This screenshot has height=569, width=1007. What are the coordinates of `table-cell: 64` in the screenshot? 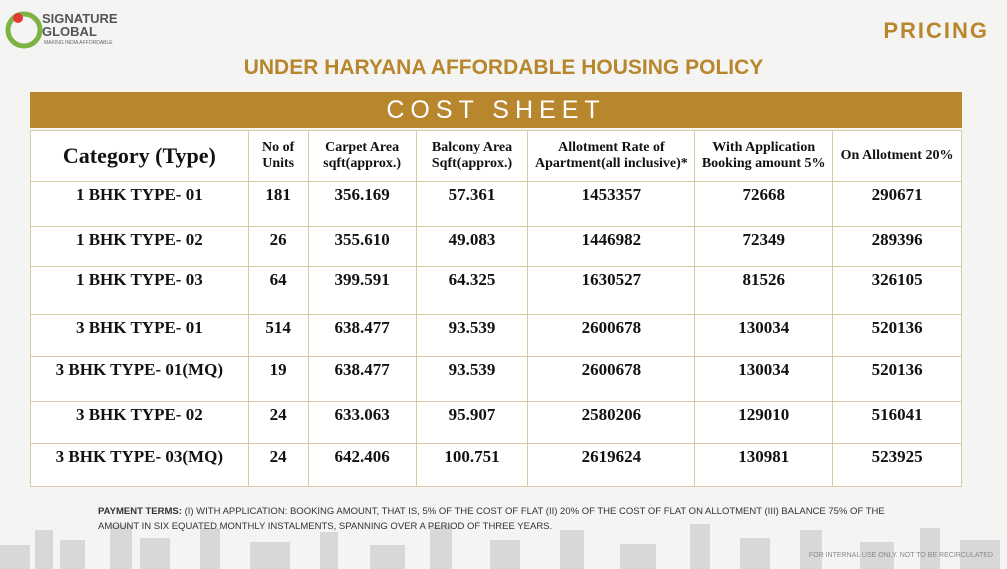 It's located at (278, 290).